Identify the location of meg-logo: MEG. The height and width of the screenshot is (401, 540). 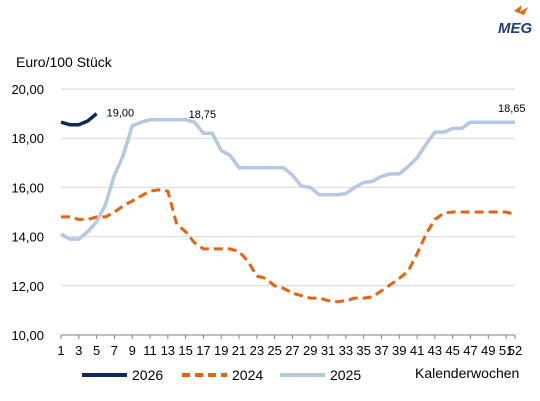
(515, 21).